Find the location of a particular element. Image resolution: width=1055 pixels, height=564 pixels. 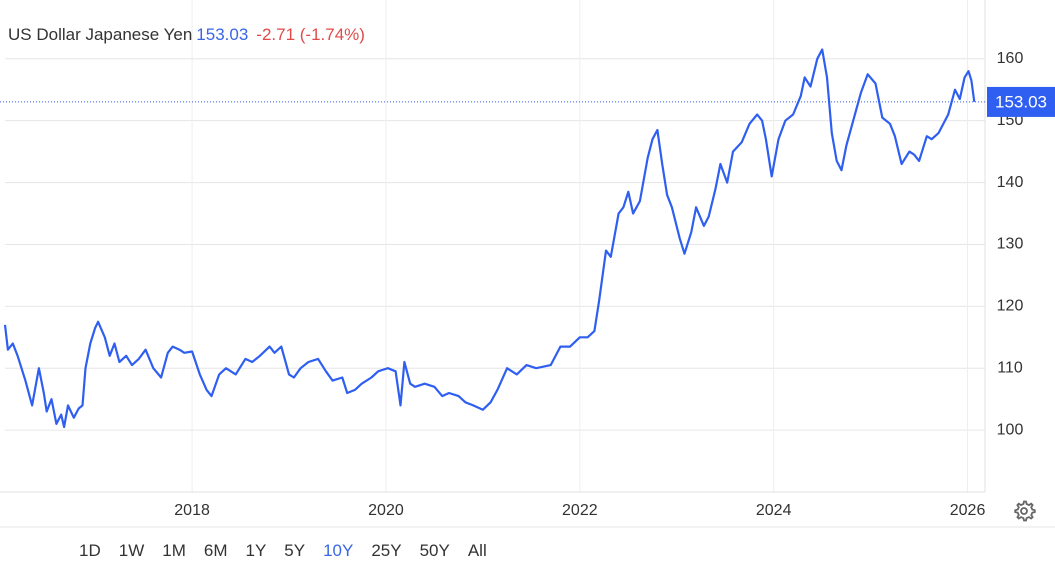

last-price-label: 153.03 is located at coordinates (1021, 101).